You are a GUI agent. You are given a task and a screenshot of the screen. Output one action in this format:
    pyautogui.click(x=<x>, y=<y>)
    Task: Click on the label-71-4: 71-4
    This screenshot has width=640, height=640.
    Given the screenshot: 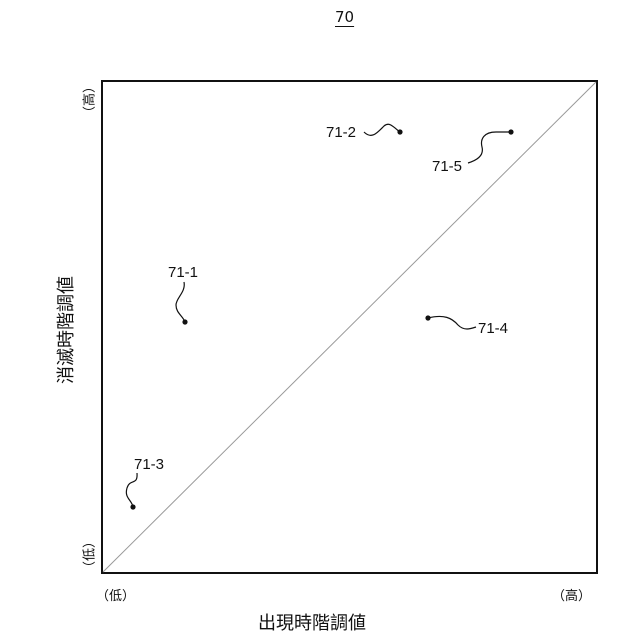 What is the action you would take?
    pyautogui.click(x=493, y=328)
    